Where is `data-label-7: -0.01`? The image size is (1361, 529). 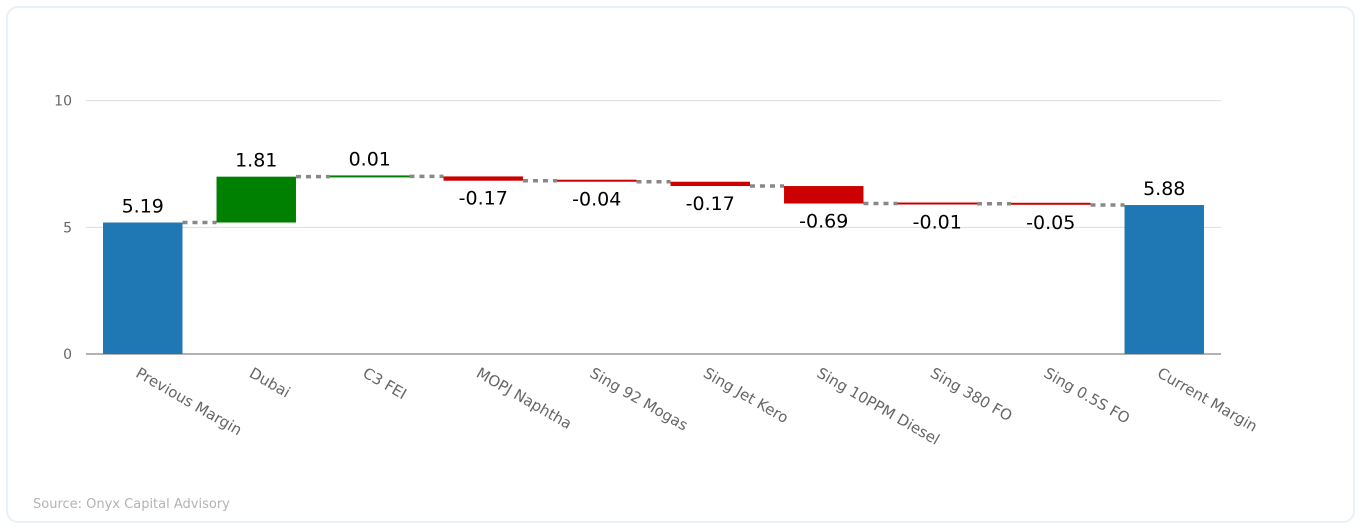
data-label-7: -0.01 is located at coordinates (937, 223).